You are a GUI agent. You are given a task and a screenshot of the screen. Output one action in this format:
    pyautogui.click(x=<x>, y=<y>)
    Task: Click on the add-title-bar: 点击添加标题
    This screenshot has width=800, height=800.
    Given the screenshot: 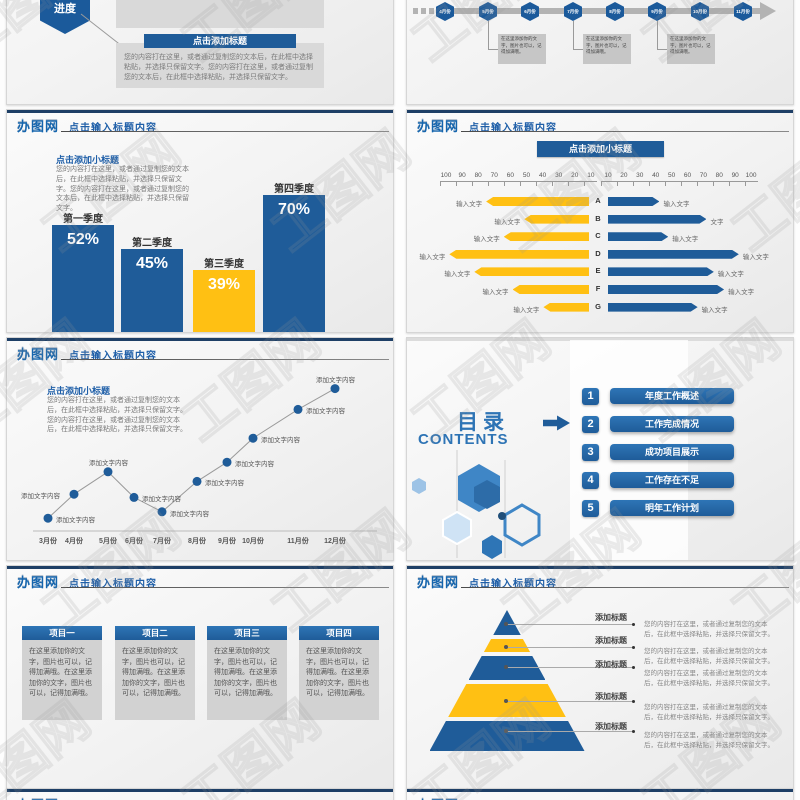 What is the action you would take?
    pyautogui.click(x=220, y=41)
    